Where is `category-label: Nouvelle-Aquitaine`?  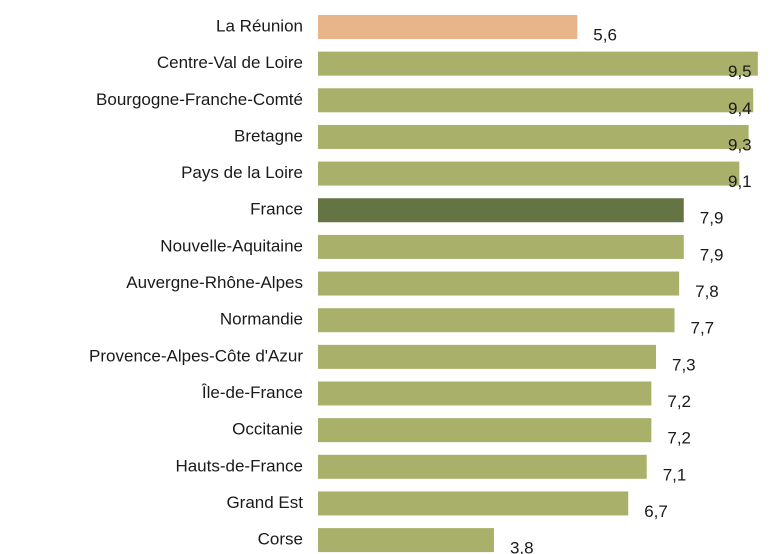 category-label: Nouvelle-Aquitaine is located at coordinates (231, 245).